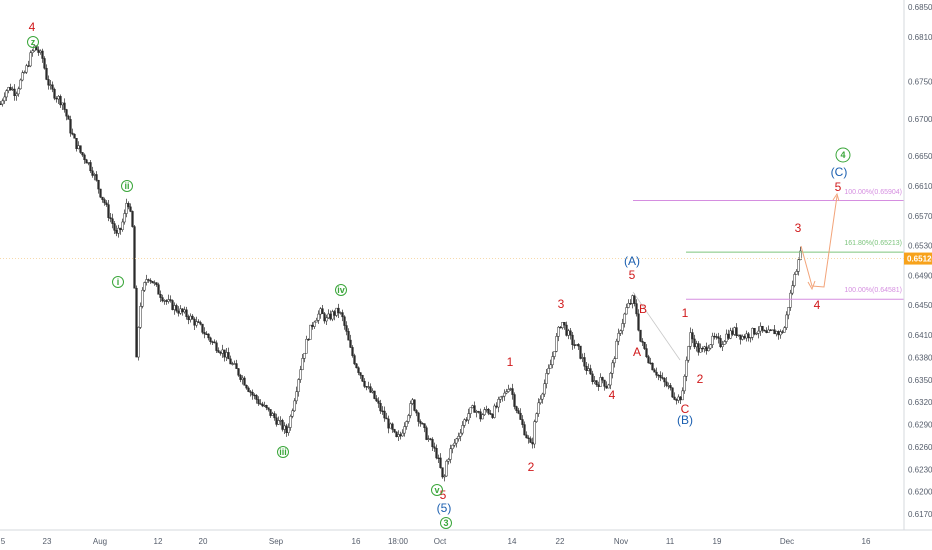 This screenshot has height=550, width=932. I want to click on projection-path, so click(820, 241).